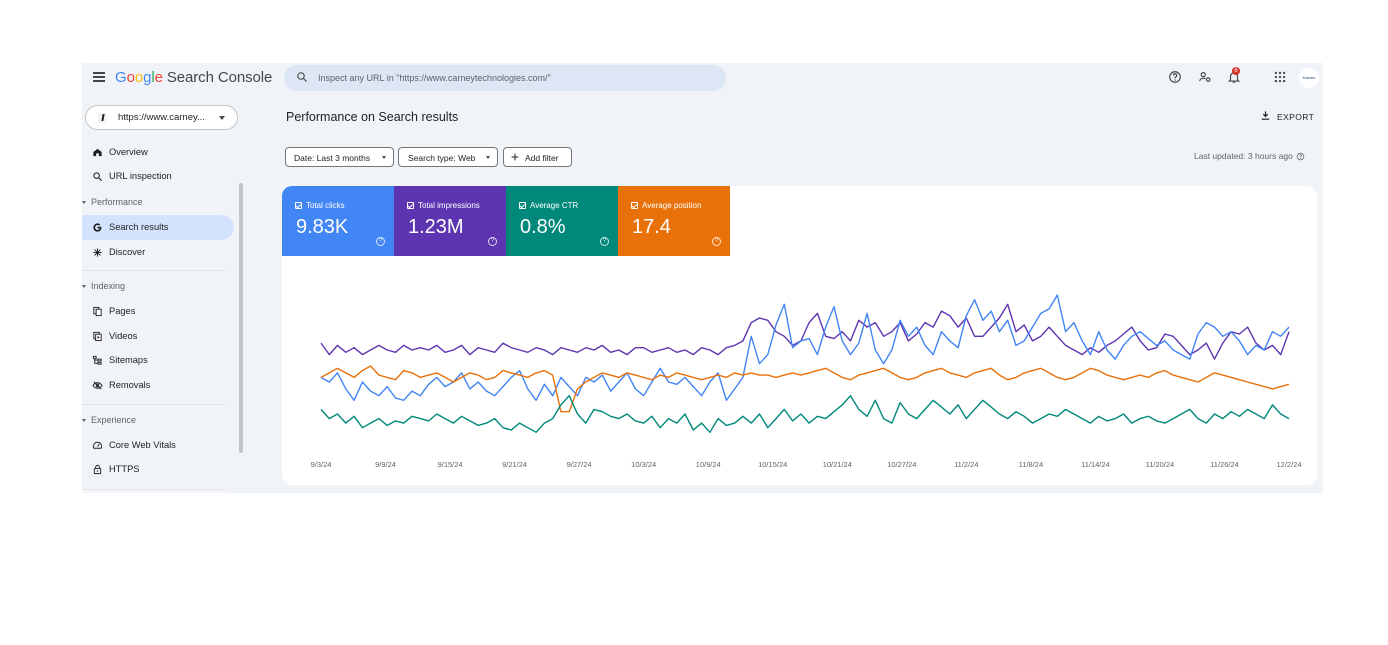 Image resolution: width=1388 pixels, height=645 pixels. I want to click on url-inspect-input, so click(518, 78).